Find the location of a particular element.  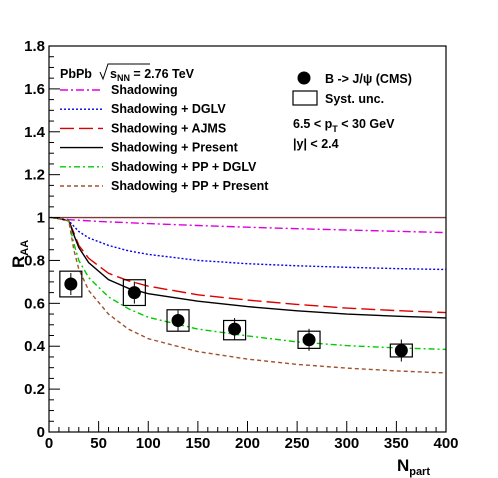

y-tick-label: 1 is located at coordinates (41, 218).